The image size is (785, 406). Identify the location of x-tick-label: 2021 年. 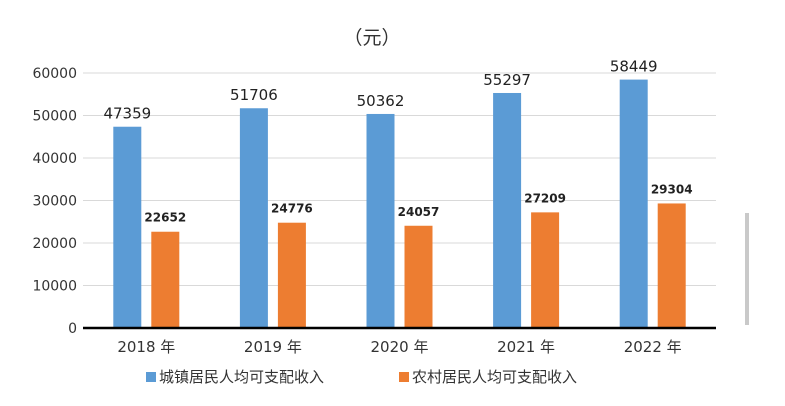
(526, 347).